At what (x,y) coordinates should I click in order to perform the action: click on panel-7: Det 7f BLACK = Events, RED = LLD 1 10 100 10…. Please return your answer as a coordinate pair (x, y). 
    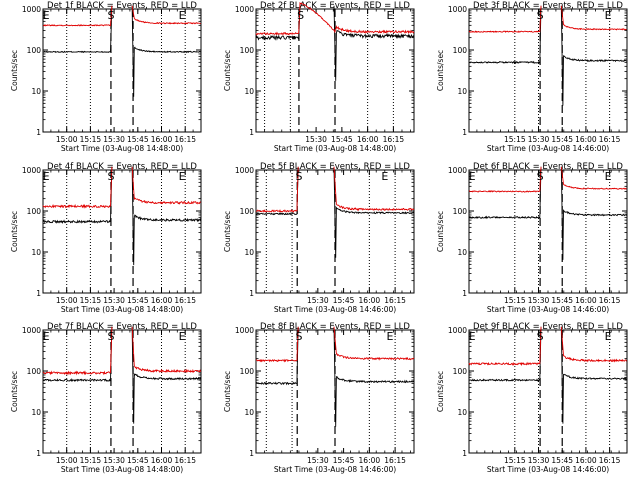
    Looking at the image, I should click on (106, 398).